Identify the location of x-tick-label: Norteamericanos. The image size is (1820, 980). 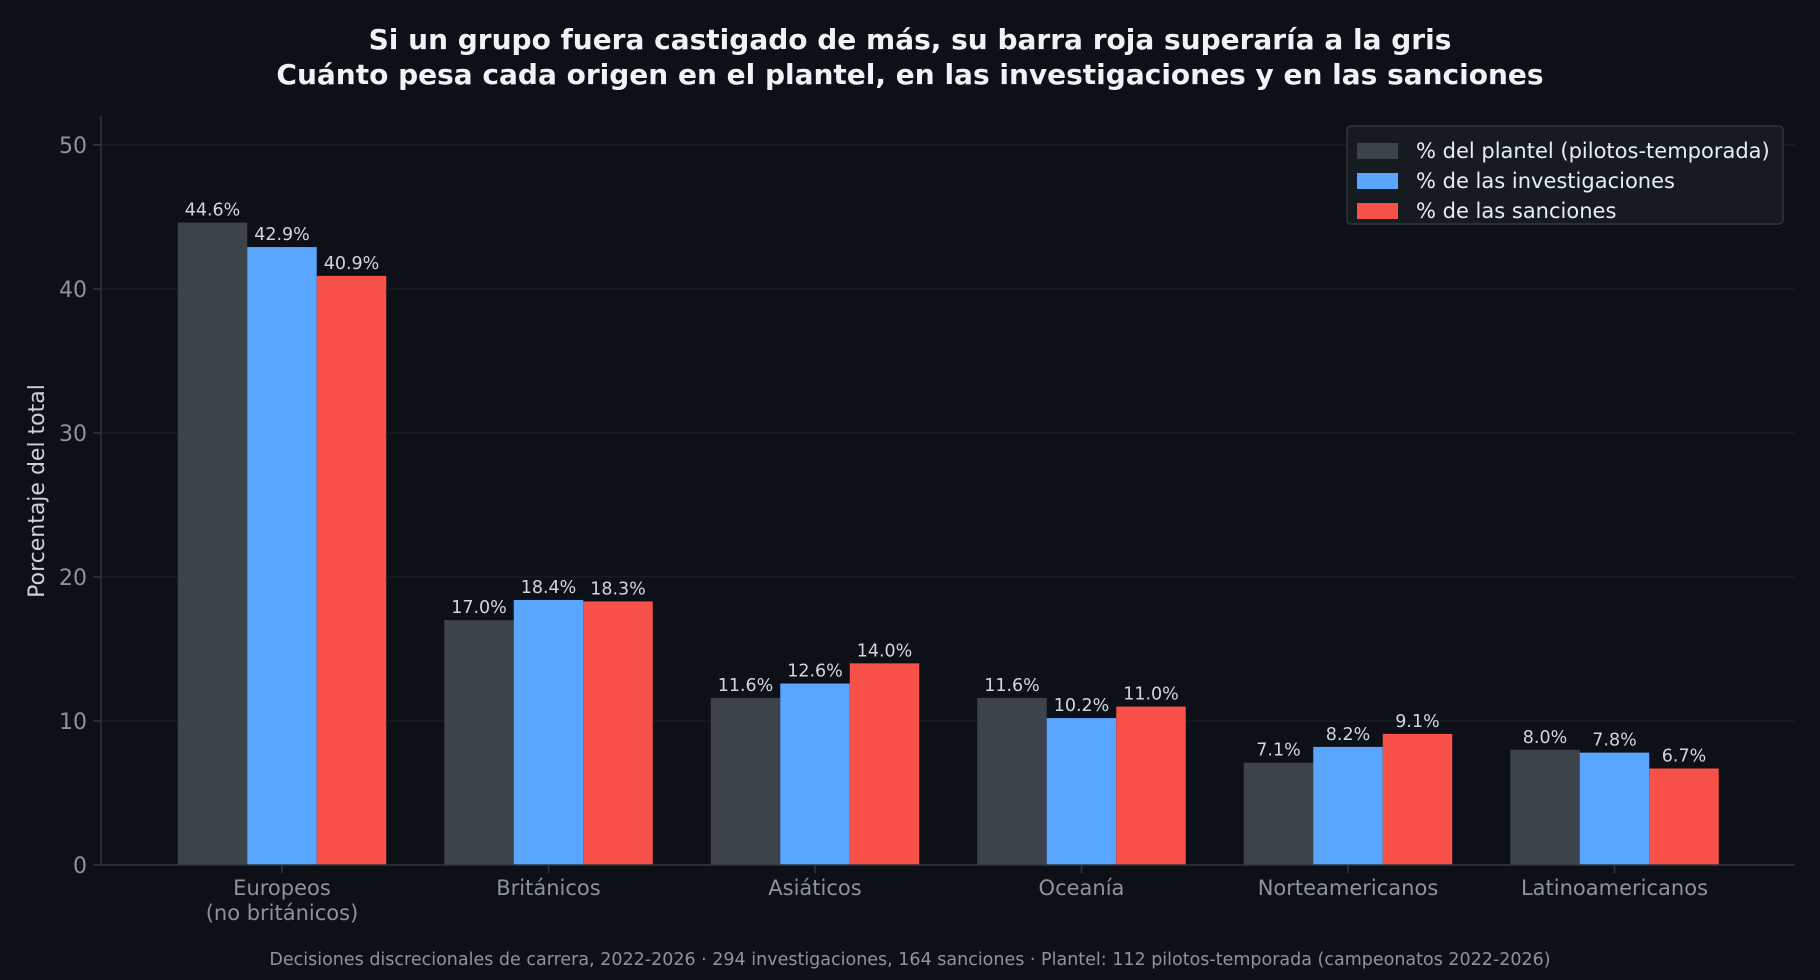
(1348, 888).